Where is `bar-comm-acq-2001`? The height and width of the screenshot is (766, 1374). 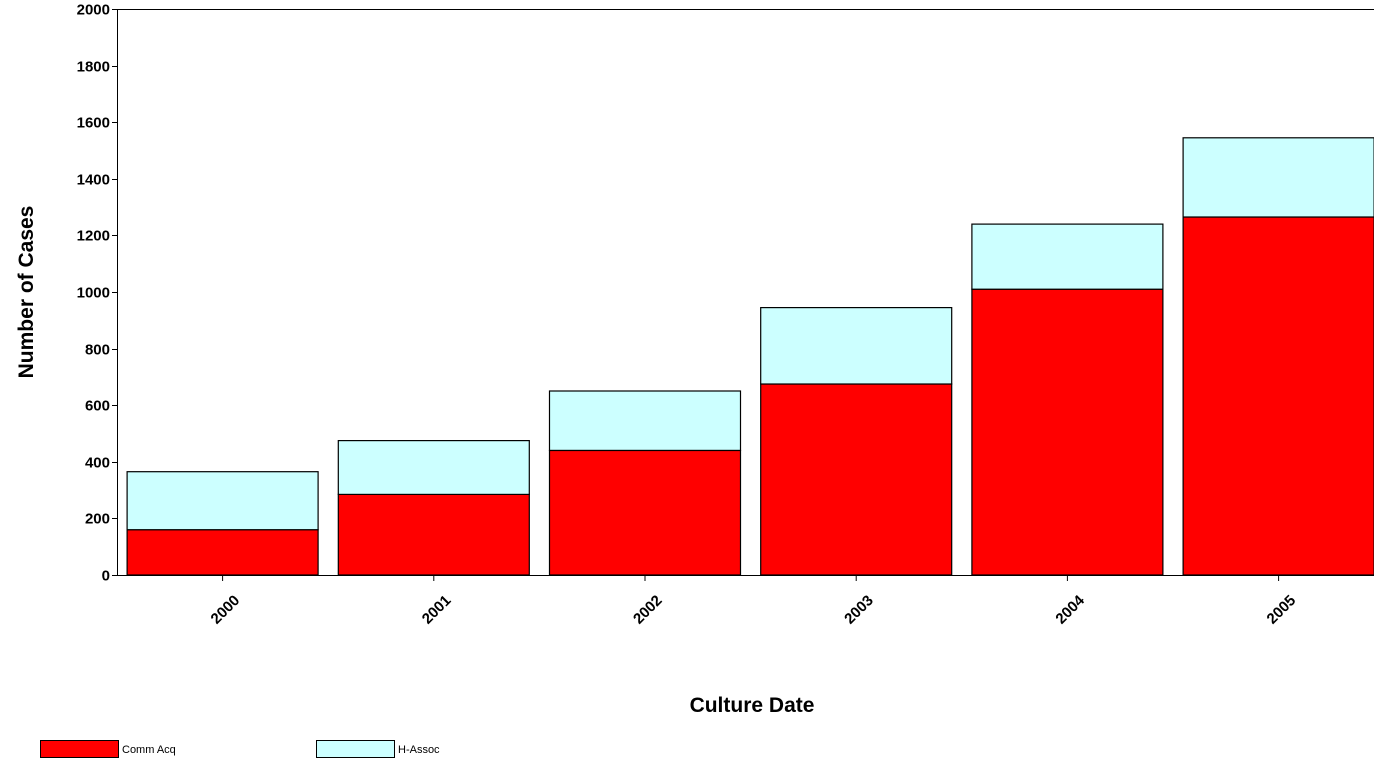 bar-comm-acq-2001 is located at coordinates (433, 534).